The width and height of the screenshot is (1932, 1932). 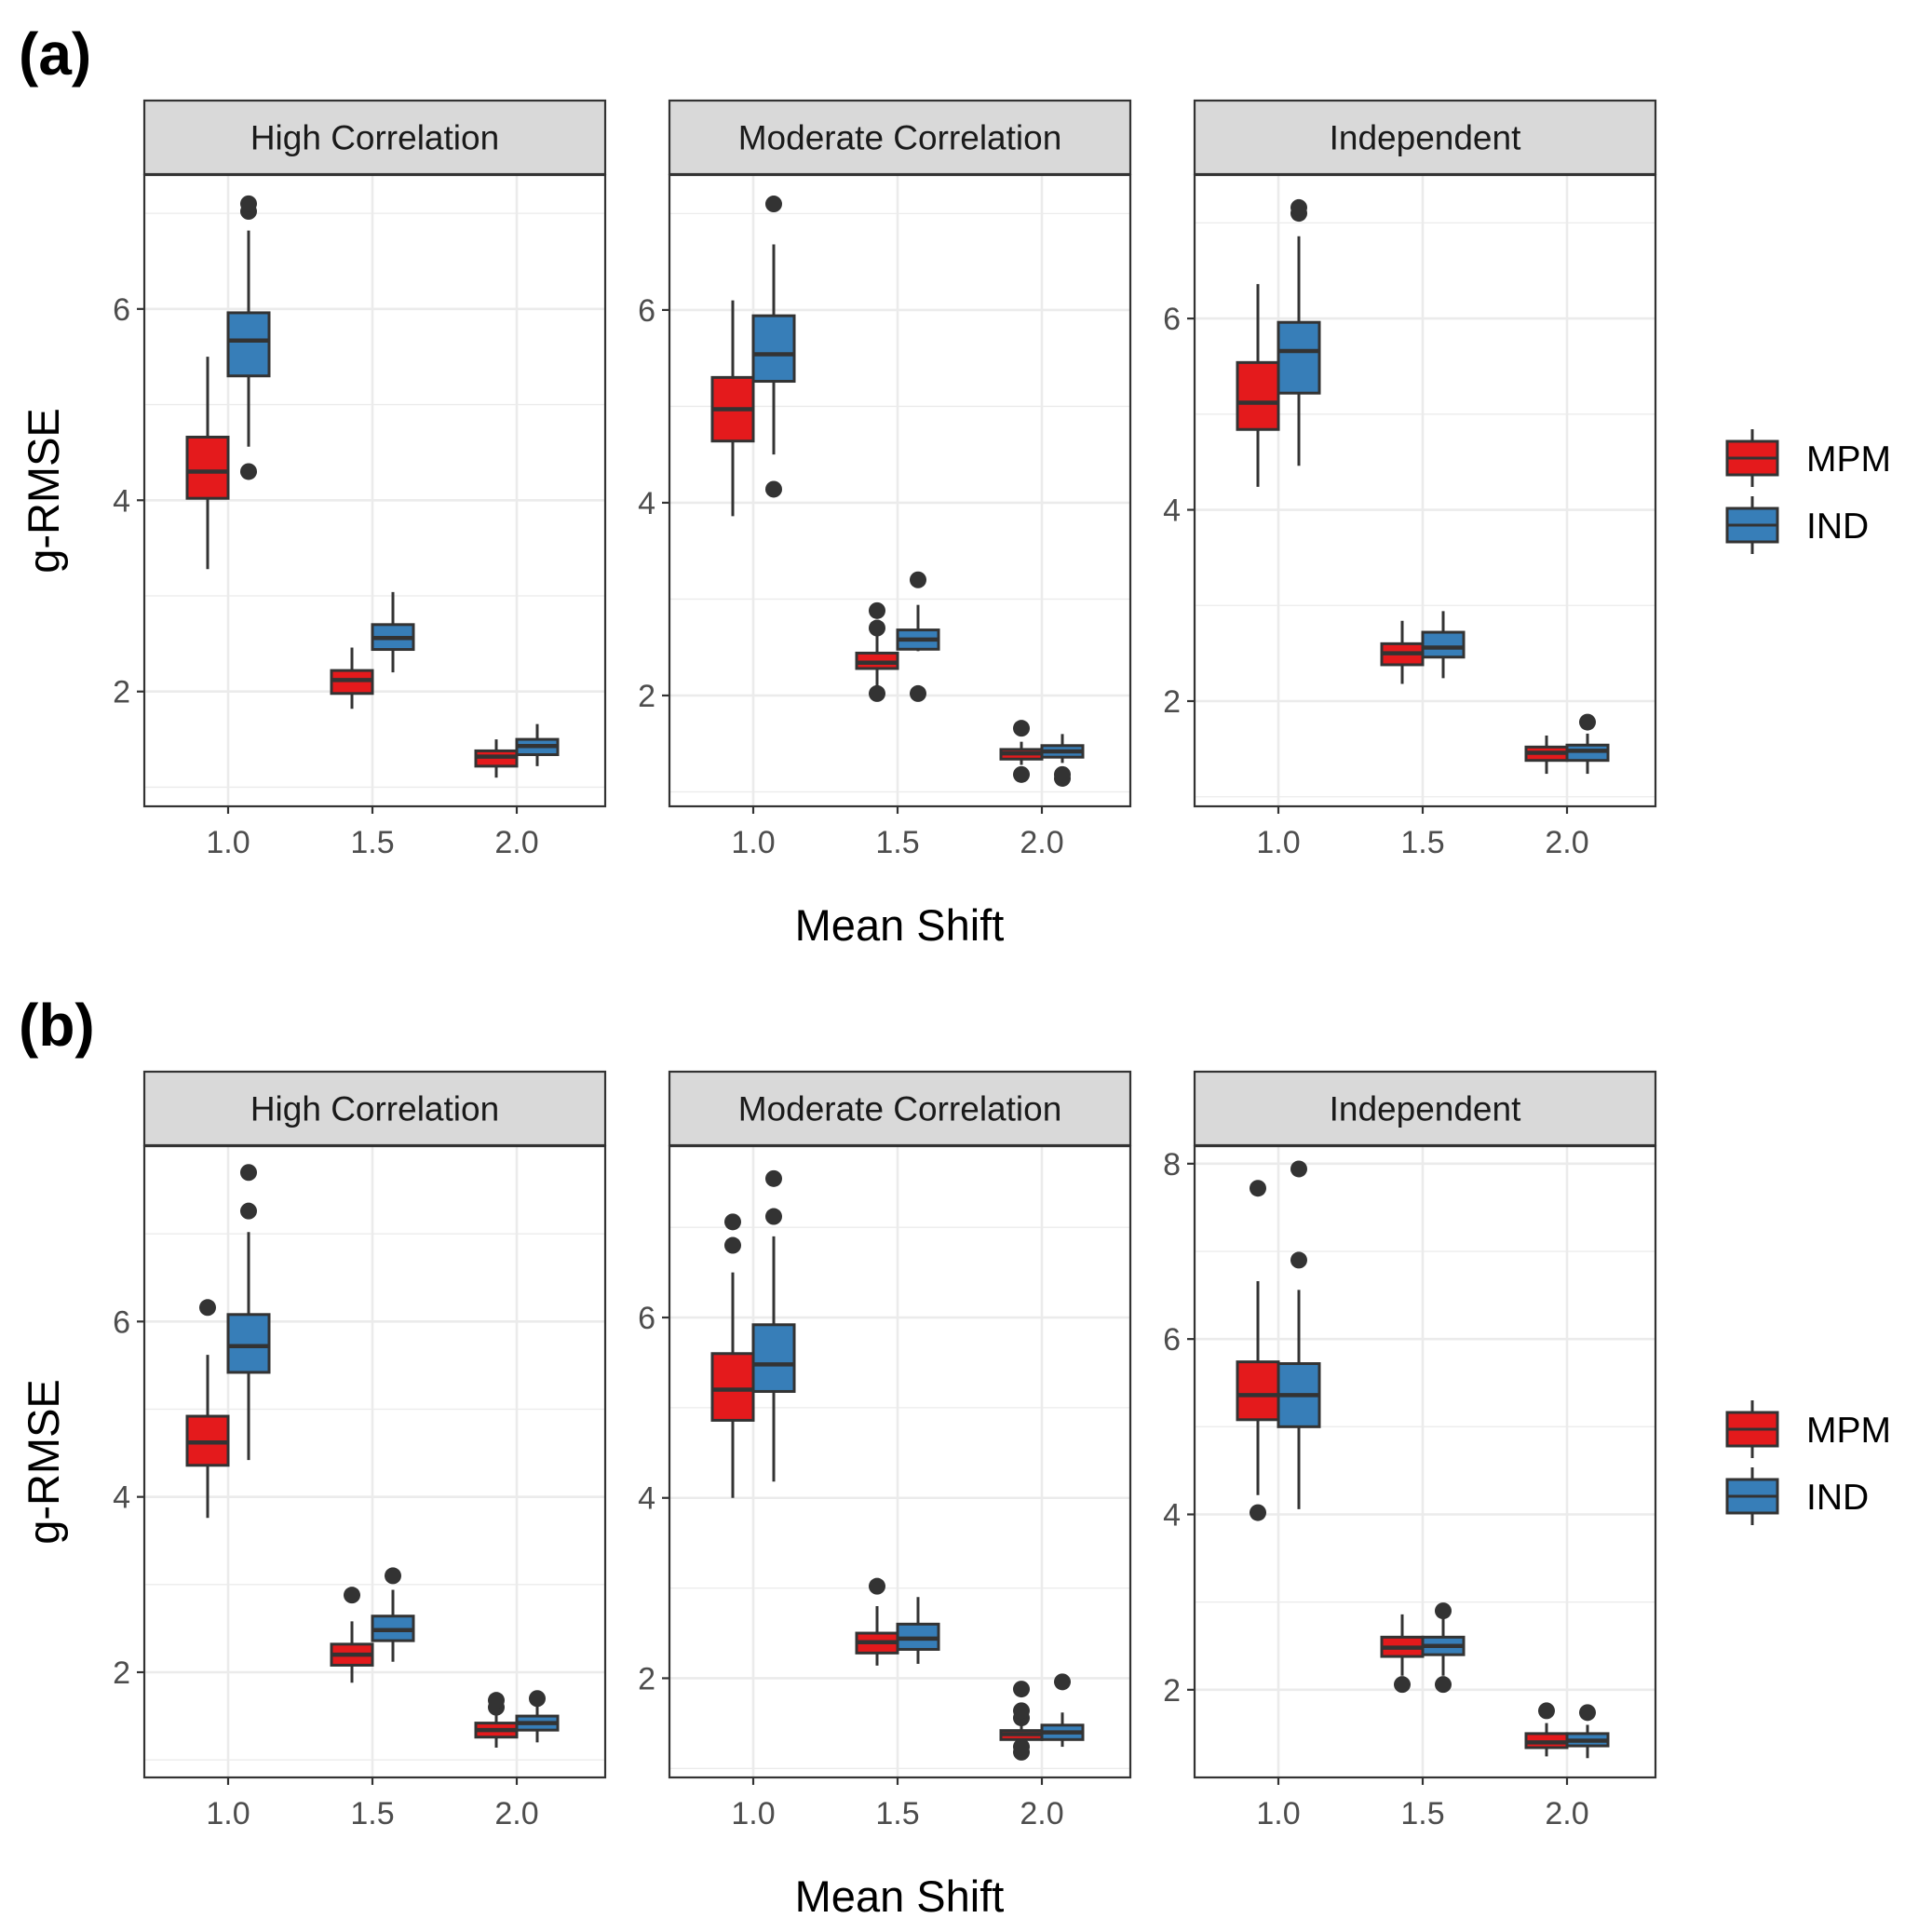 I want to click on y-tick-label: 8, so click(x=1172, y=1164).